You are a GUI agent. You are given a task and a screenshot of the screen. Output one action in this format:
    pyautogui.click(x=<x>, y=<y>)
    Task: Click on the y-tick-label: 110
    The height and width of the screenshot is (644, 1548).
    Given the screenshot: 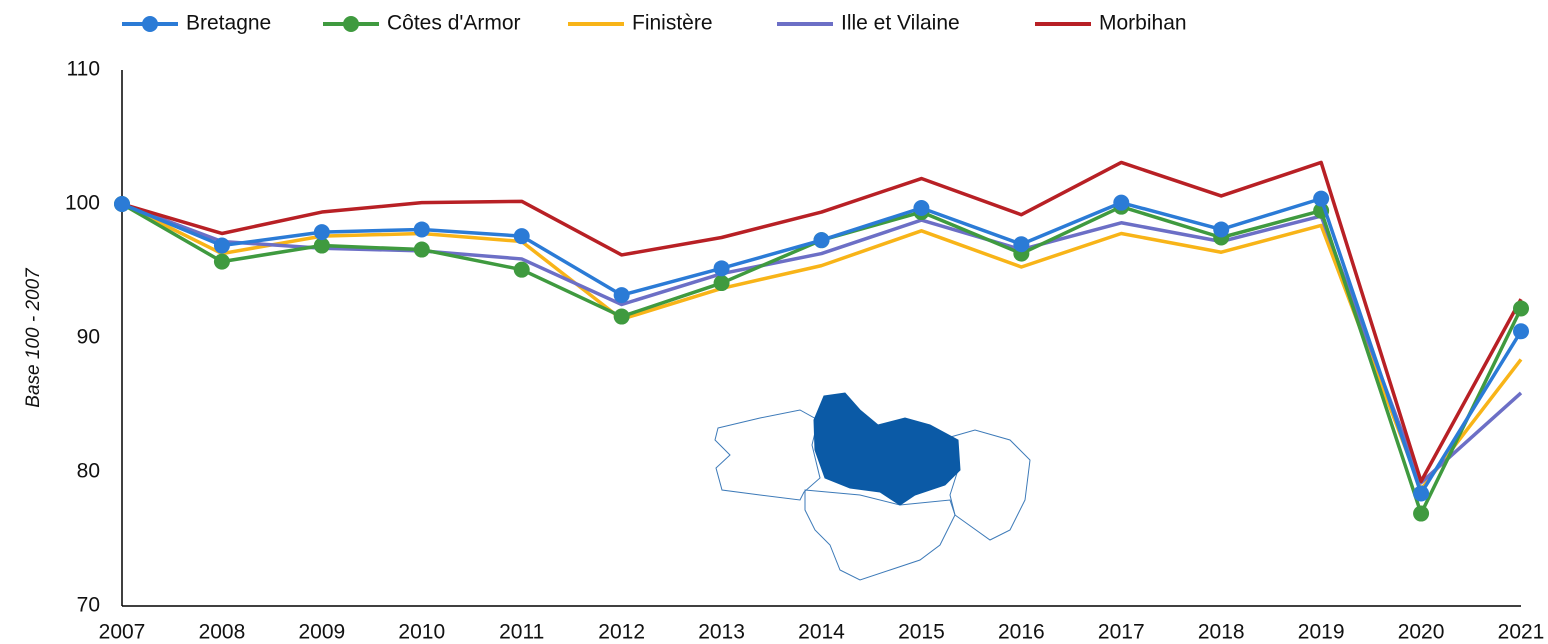 What is the action you would take?
    pyautogui.click(x=83, y=69)
    